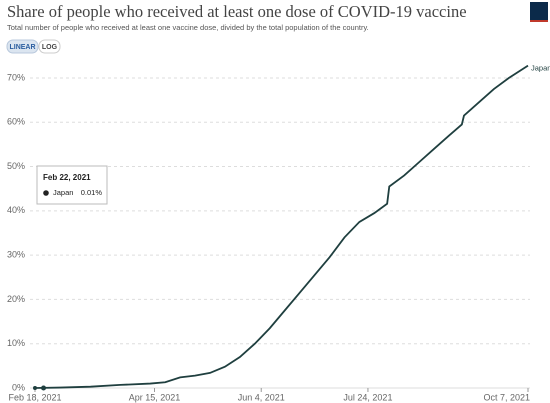 This screenshot has width=550, height=403. Describe the element at coordinates (16, 166) in the screenshot. I see `y-tick-label: 50%` at that location.